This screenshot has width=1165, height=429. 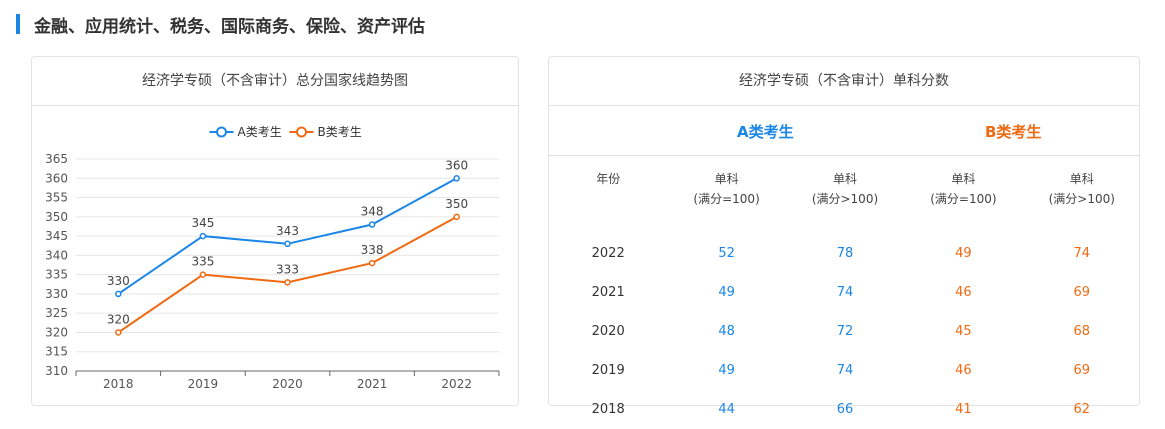 What do you see at coordinates (963, 253) in the screenshot?
I see `cell-b-score: 49` at bounding box center [963, 253].